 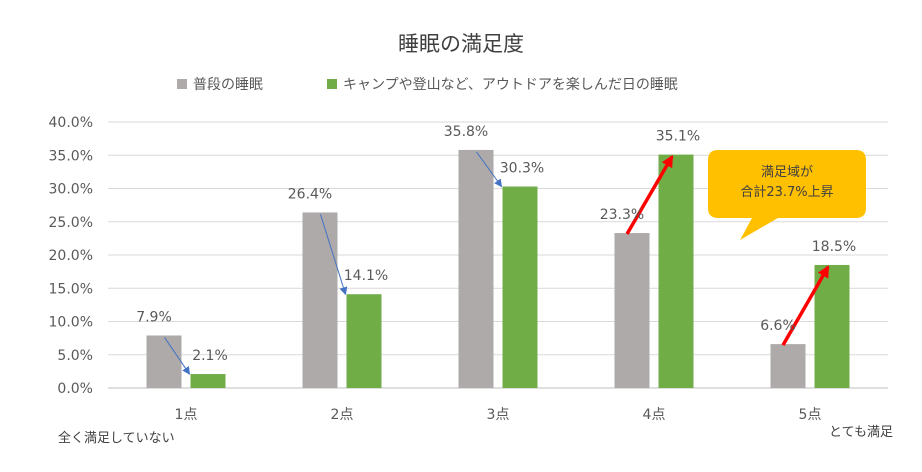 What do you see at coordinates (154, 317) in the screenshot?
I see `data-label: 7.9%` at bounding box center [154, 317].